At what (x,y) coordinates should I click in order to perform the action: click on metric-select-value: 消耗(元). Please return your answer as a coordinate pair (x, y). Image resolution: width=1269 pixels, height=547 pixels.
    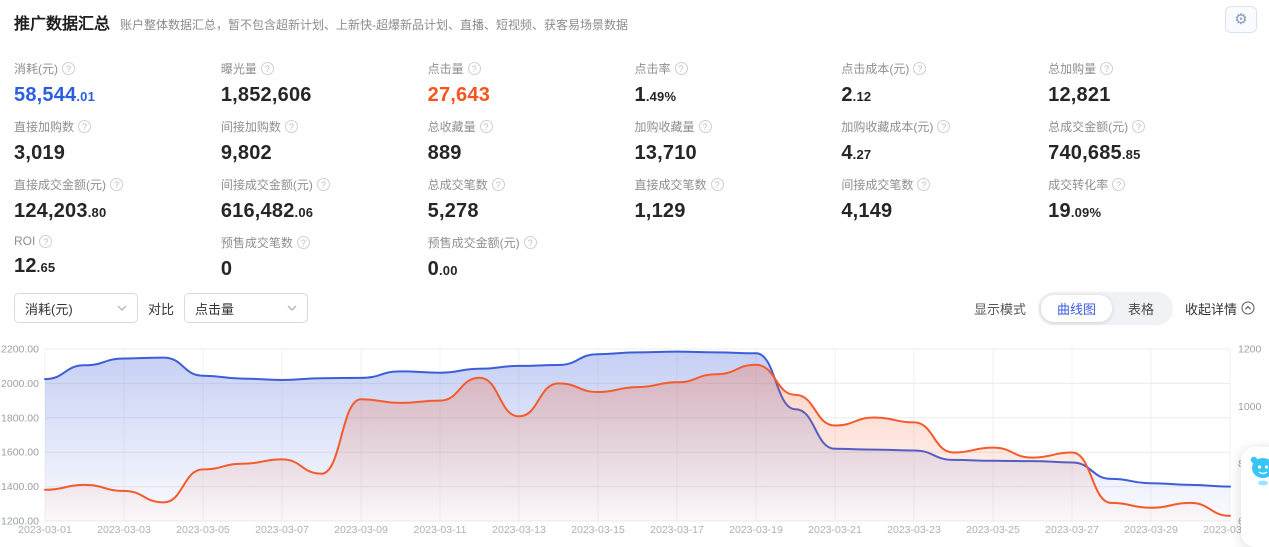
    Looking at the image, I should click on (49, 309).